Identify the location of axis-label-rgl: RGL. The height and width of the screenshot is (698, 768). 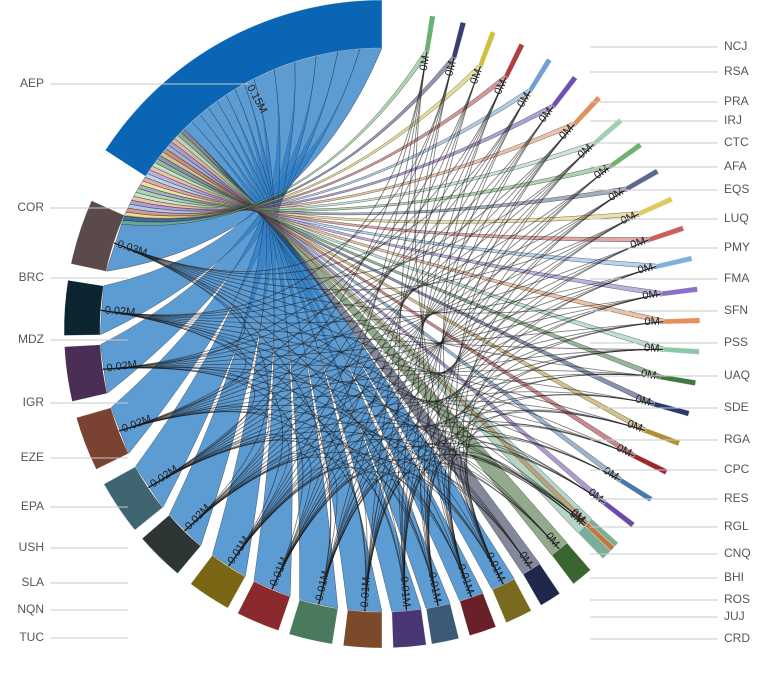
(736, 526).